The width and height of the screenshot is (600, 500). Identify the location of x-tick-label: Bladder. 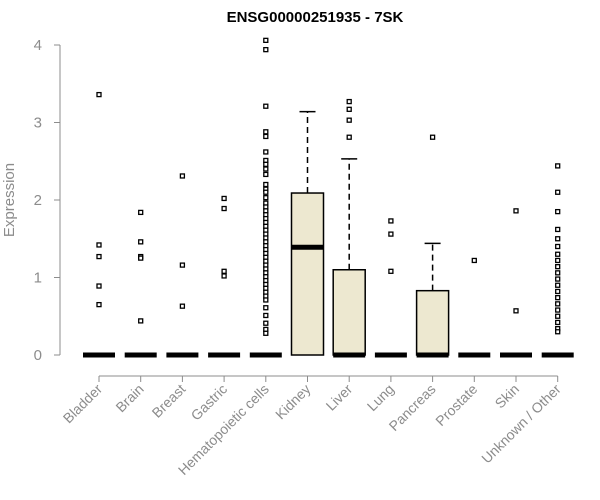
(83, 404).